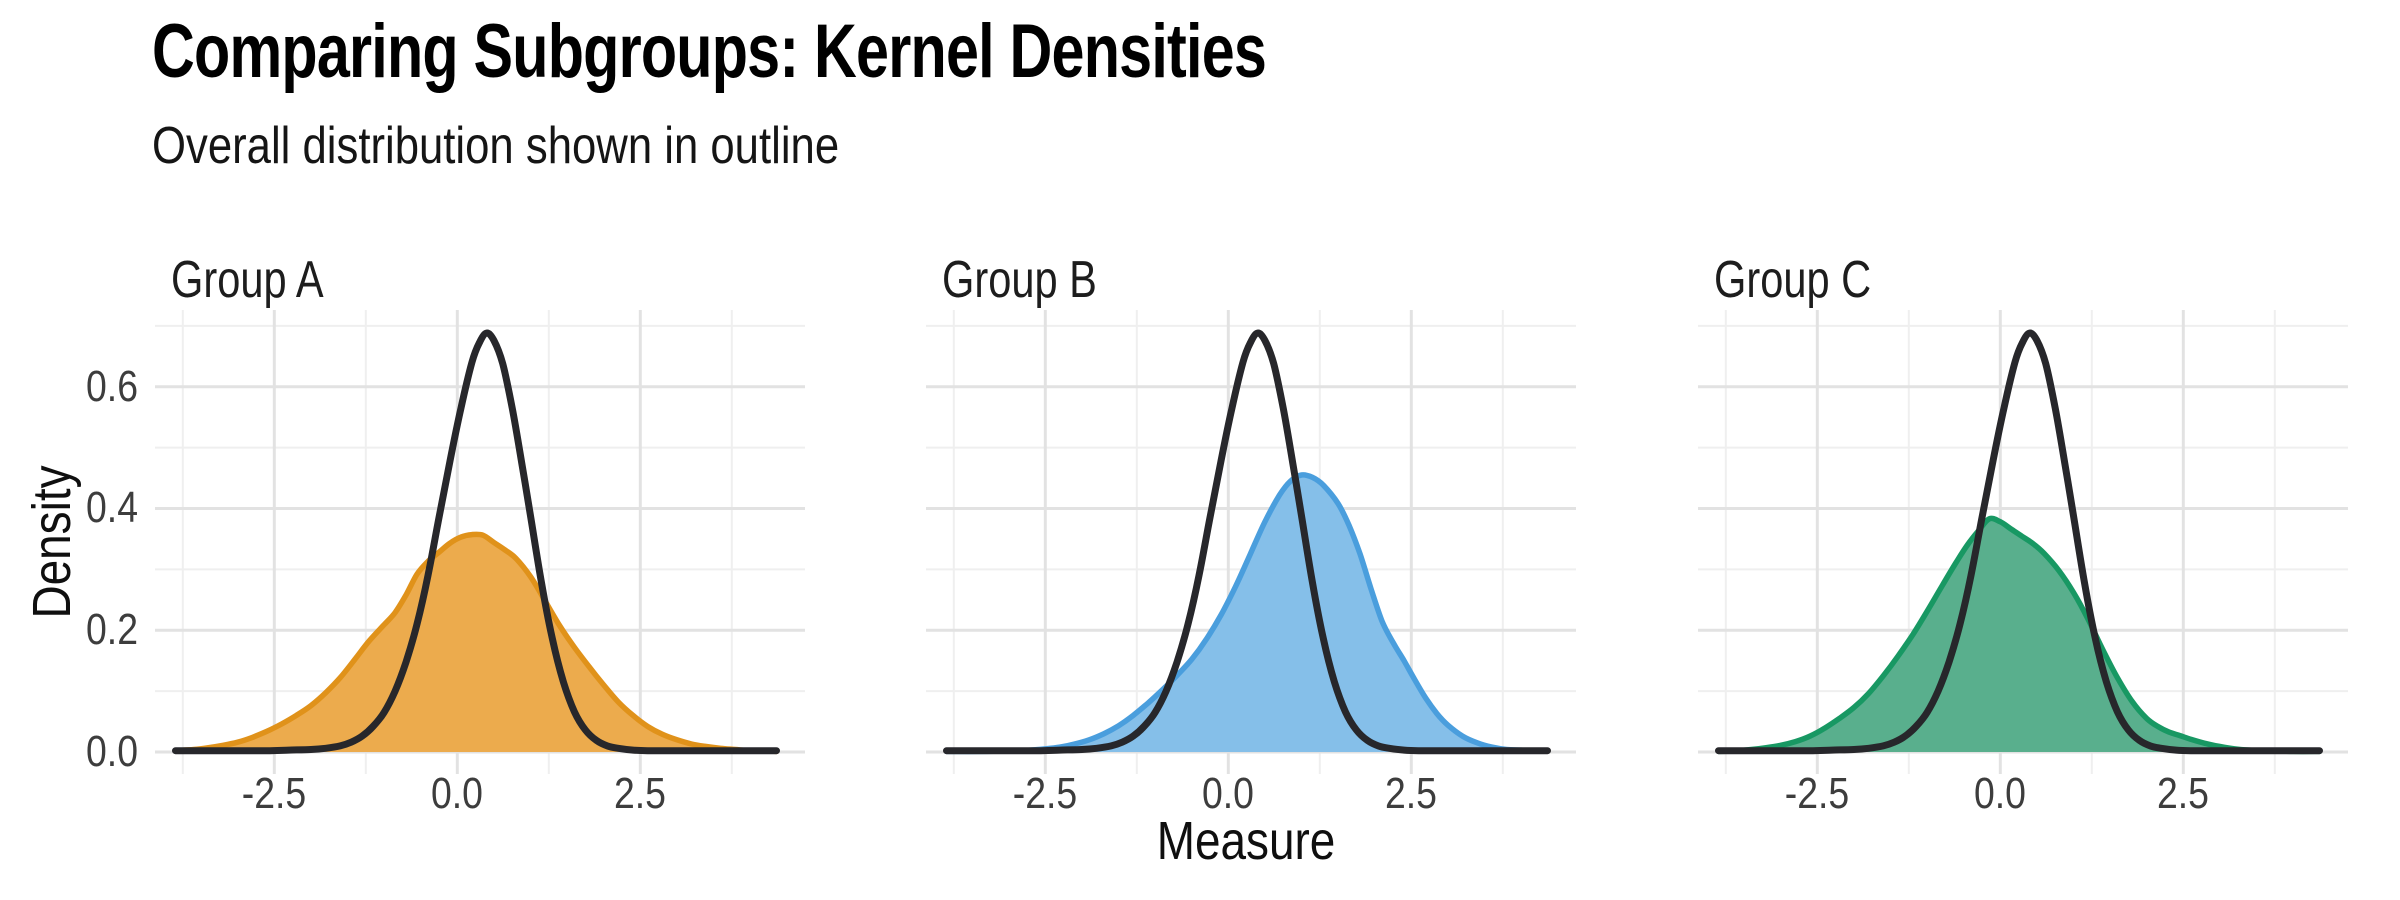 The height and width of the screenshot is (900, 2400). Describe the element at coordinates (112, 751) in the screenshot. I see `y-tick-label: 0.0` at that location.